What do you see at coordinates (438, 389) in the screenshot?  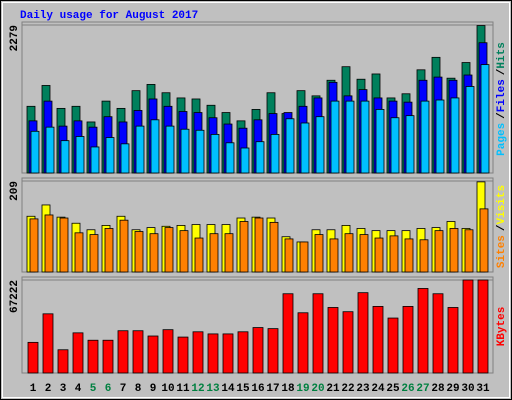 I see `x-tick-label: 28` at bounding box center [438, 389].